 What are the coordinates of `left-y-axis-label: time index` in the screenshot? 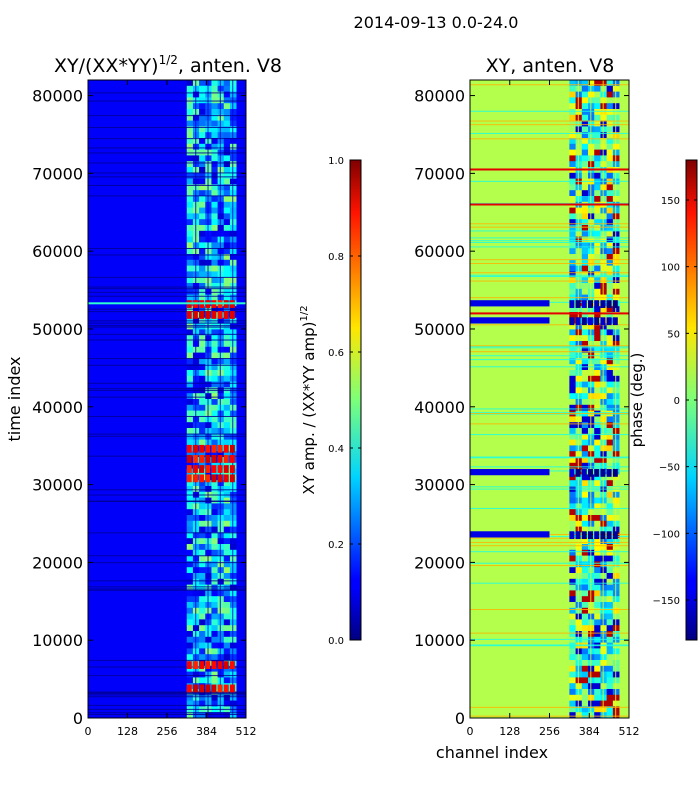 It's located at (14, 398).